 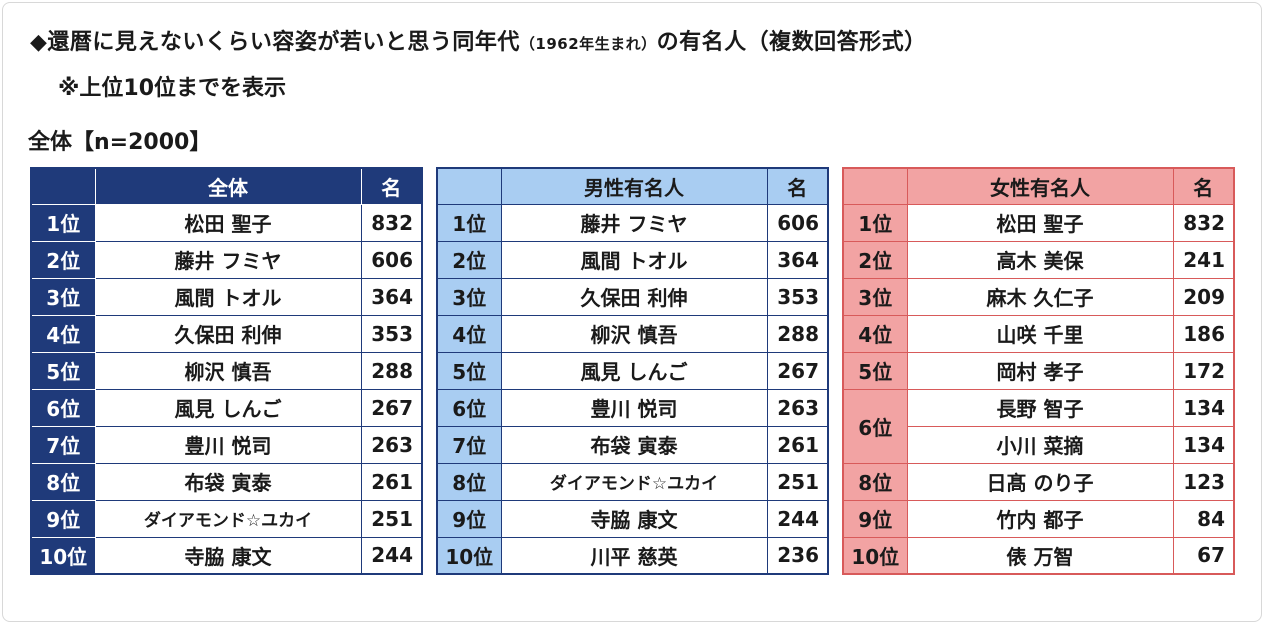 What do you see at coordinates (1040, 481) in the screenshot?
I see `name-cell: 日髙 のり子` at bounding box center [1040, 481].